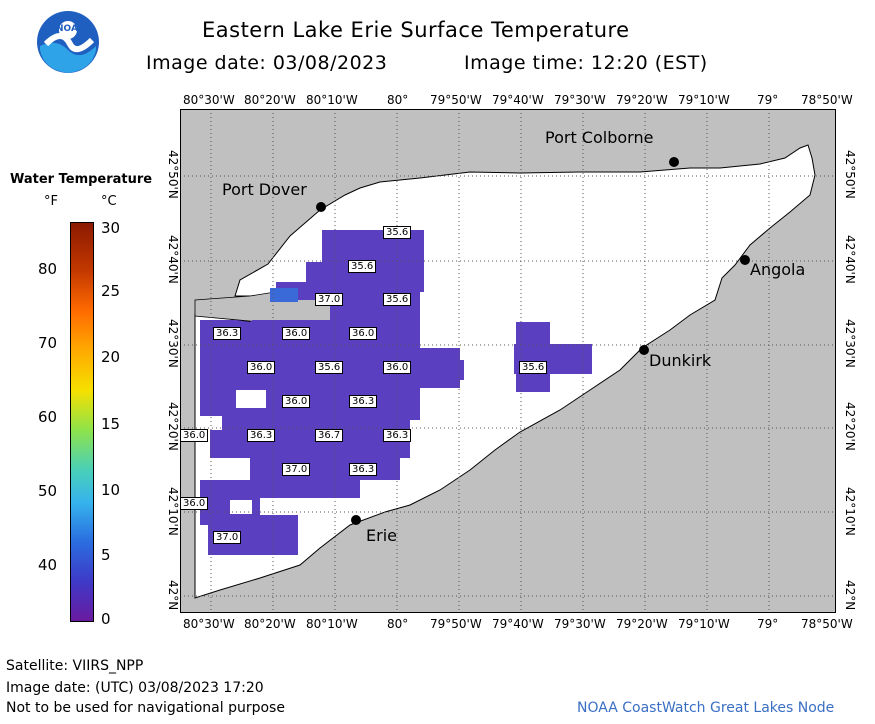  I want to click on legend-unit-f: °F, so click(51, 201).